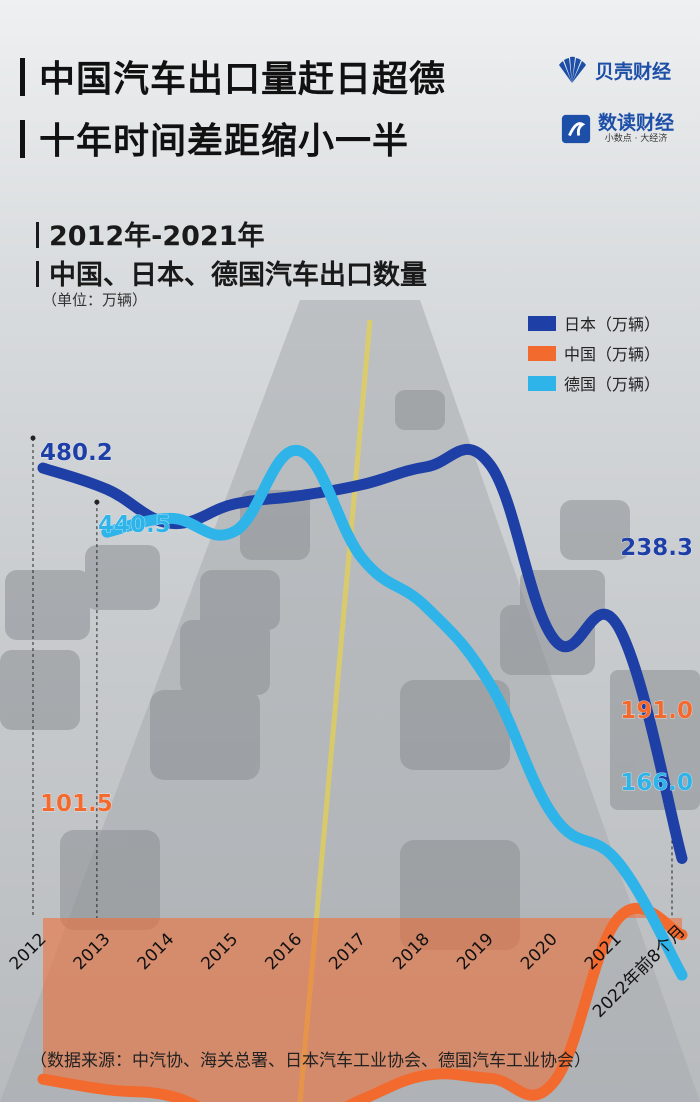 This screenshot has height=1102, width=700. I want to click on shudu-logo-subtext: 小数点 · 大经济, so click(636, 139).